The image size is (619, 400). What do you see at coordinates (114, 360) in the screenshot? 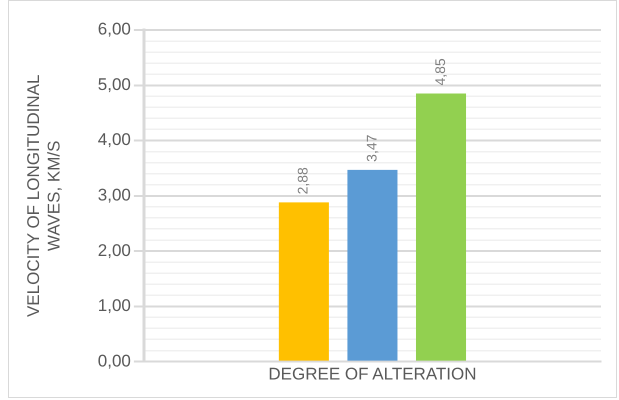
I see `y-tick-label: 0,00` at bounding box center [114, 360].